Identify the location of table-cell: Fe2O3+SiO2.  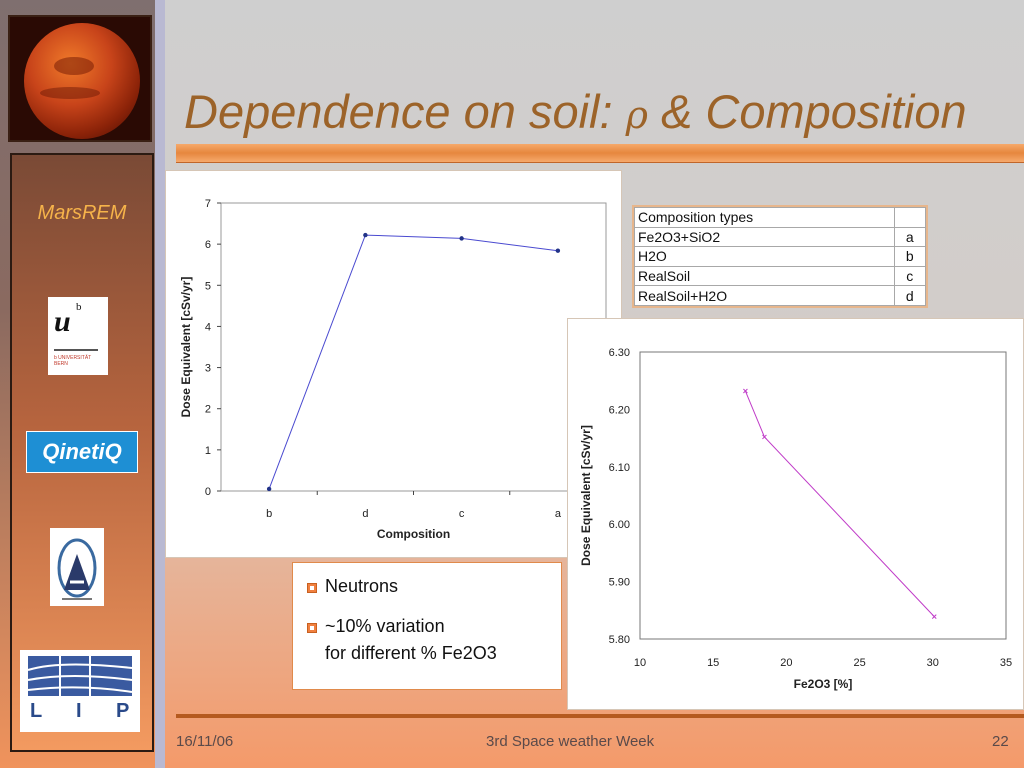
(764, 237).